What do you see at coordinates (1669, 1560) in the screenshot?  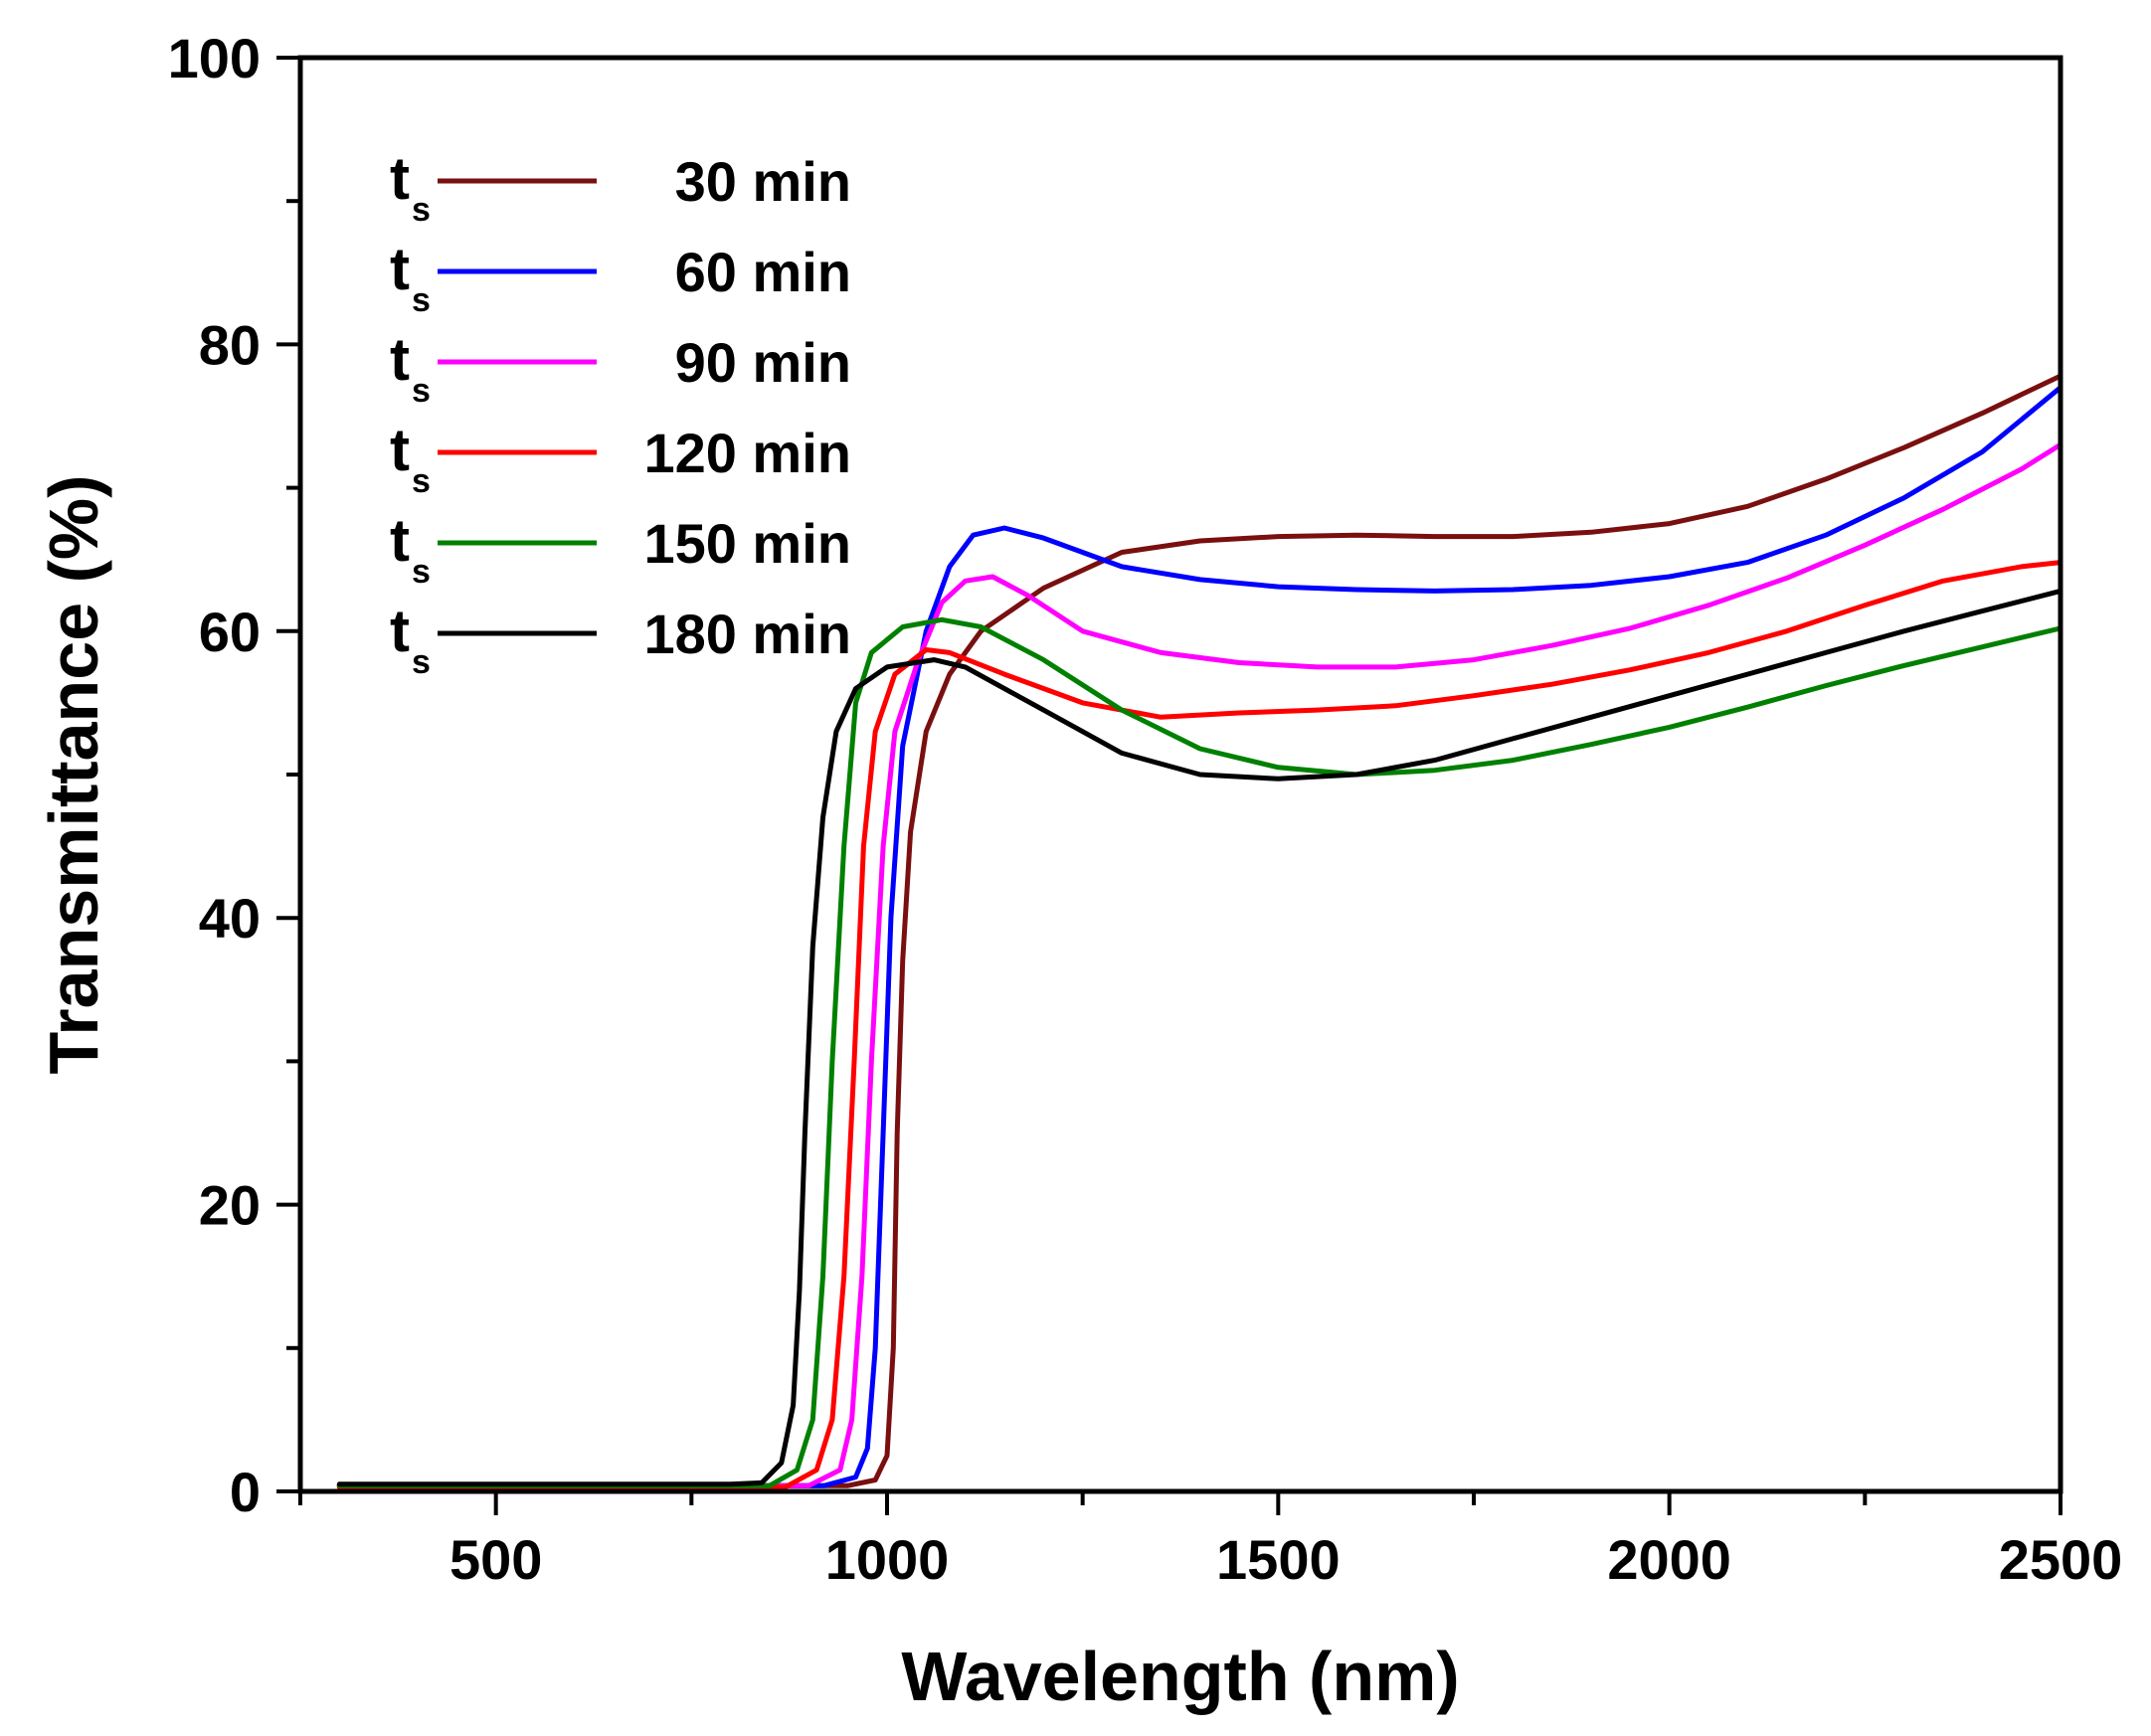 I see `x-tick-label: 2000` at bounding box center [1669, 1560].